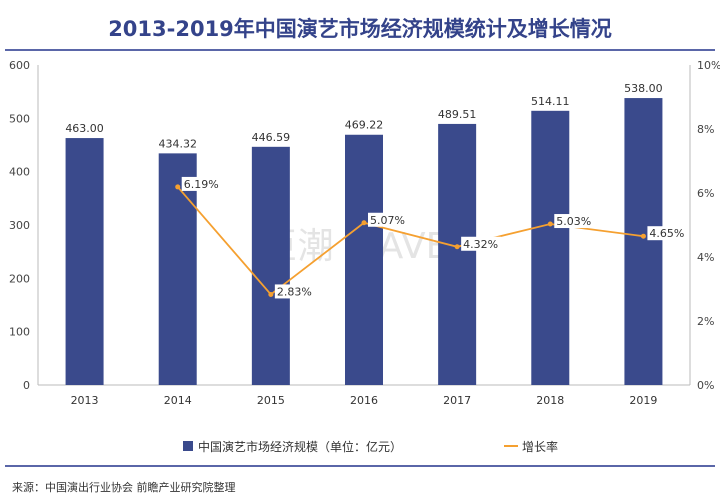 The image size is (720, 502). I want to click on left-tick-label: 200, so click(19, 278).